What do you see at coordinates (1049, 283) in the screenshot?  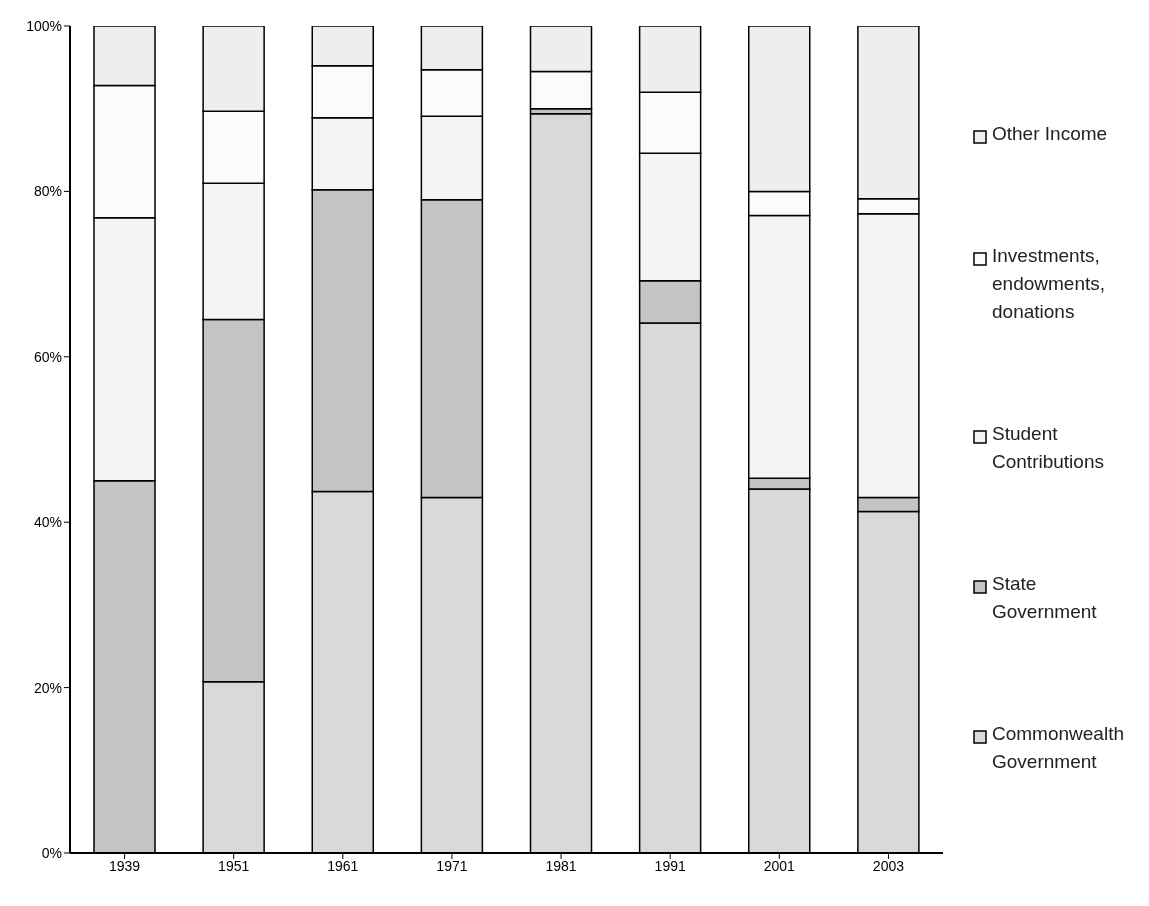 I see `legend-label: Investments, endowments, donations` at bounding box center [1049, 283].